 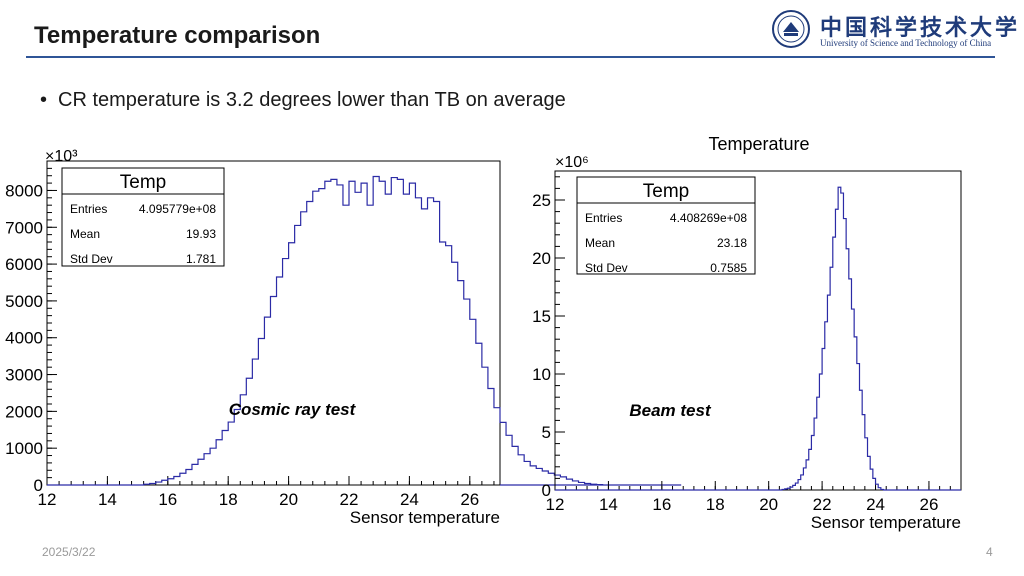 I want to click on seal-icon, so click(x=791, y=29).